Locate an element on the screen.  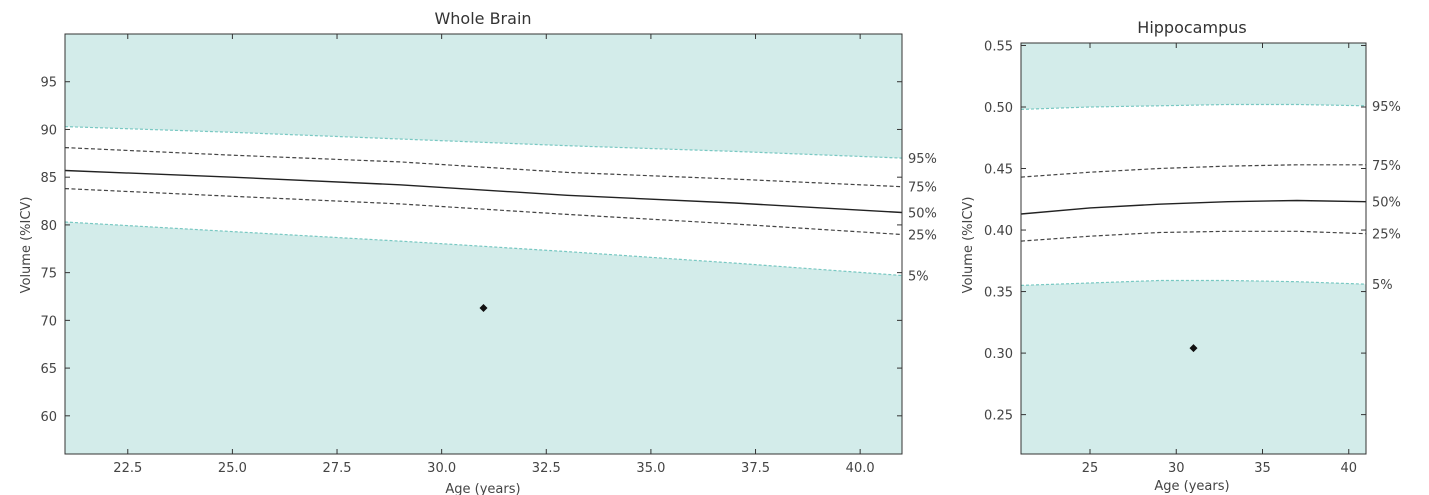
x-tick-label: 32.5 is located at coordinates (546, 468).